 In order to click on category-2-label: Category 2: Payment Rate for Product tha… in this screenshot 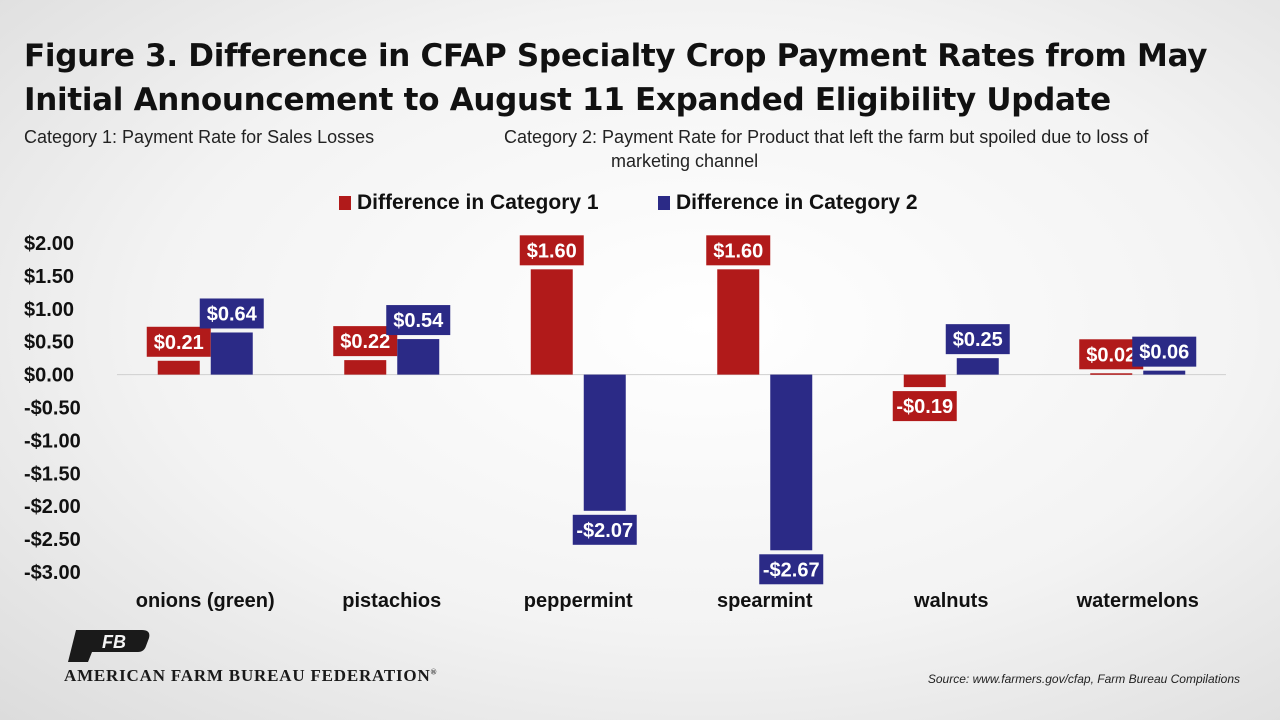, I will do `click(826, 137)`.